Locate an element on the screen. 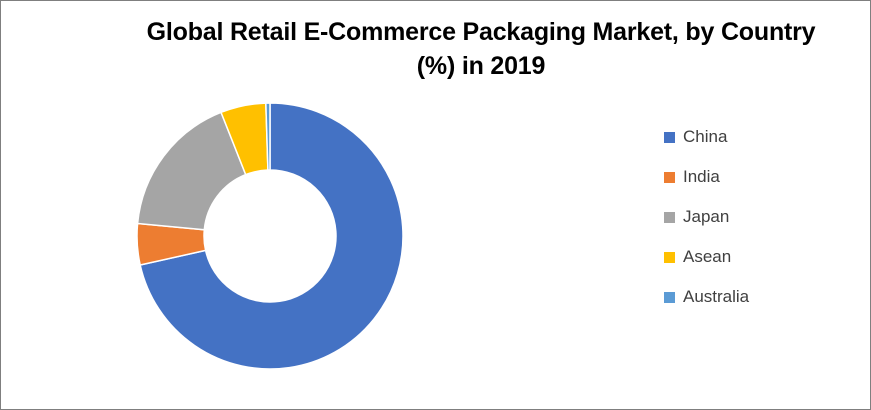 This screenshot has height=410, width=871. legend-item-india: India is located at coordinates (764, 177).